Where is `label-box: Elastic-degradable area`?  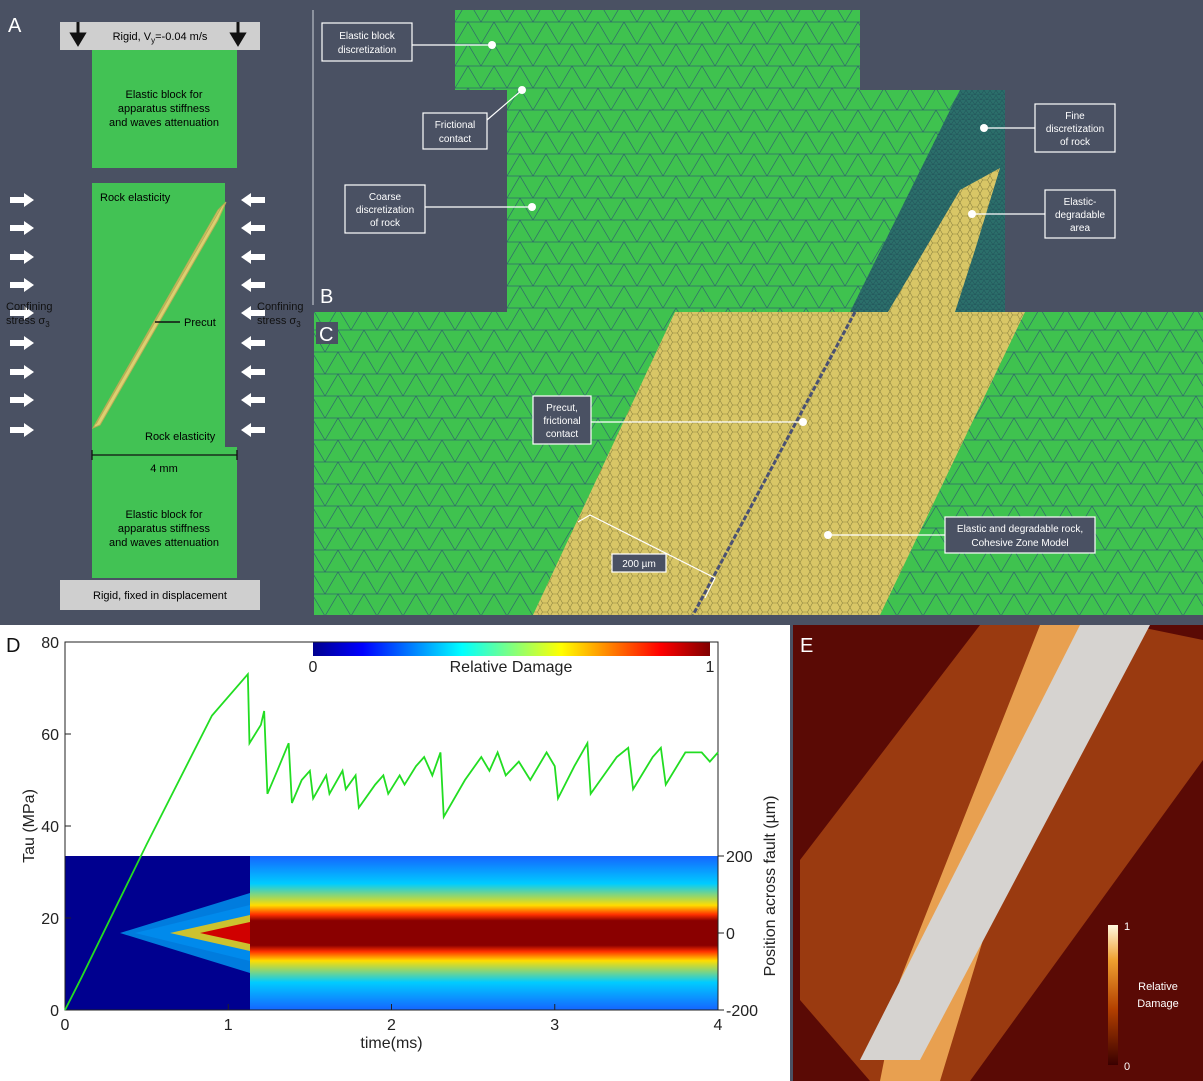 label-box: Elastic-degradable area is located at coordinates (1080, 214).